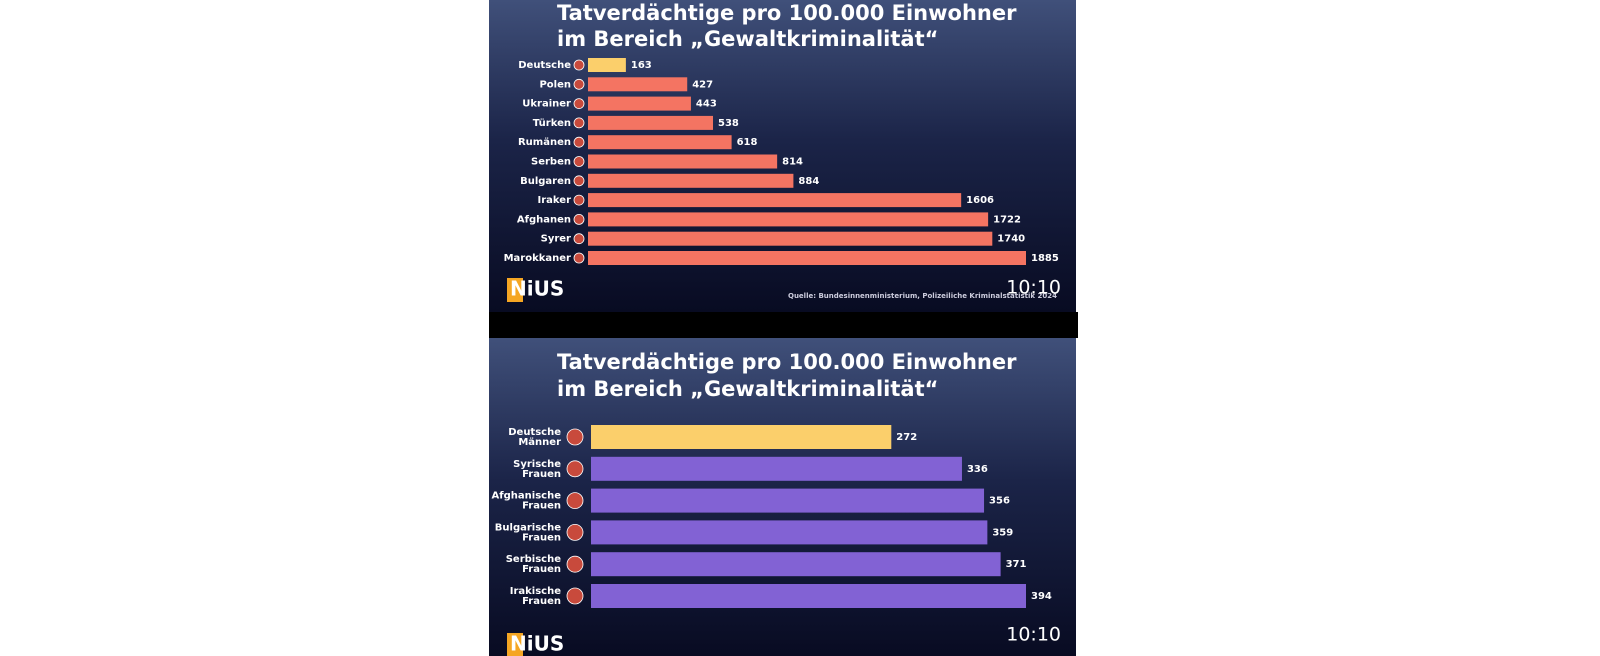 The width and height of the screenshot is (1600, 656). Describe the element at coordinates (980, 200) in the screenshot. I see `value-label: 1606` at that location.